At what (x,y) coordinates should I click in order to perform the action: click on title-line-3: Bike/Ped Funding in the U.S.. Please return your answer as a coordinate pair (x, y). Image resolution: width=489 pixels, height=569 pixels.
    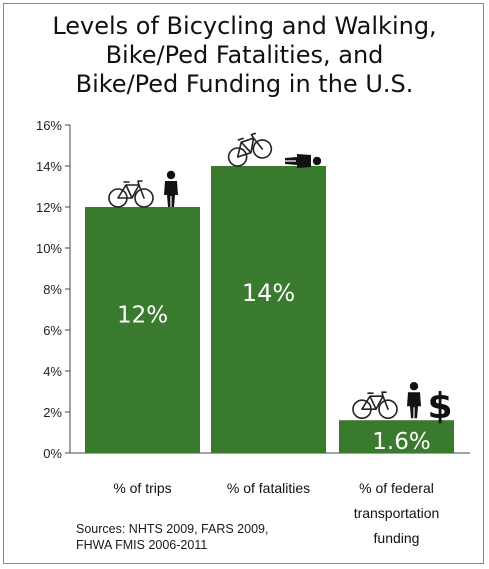
    Looking at the image, I should click on (244, 84).